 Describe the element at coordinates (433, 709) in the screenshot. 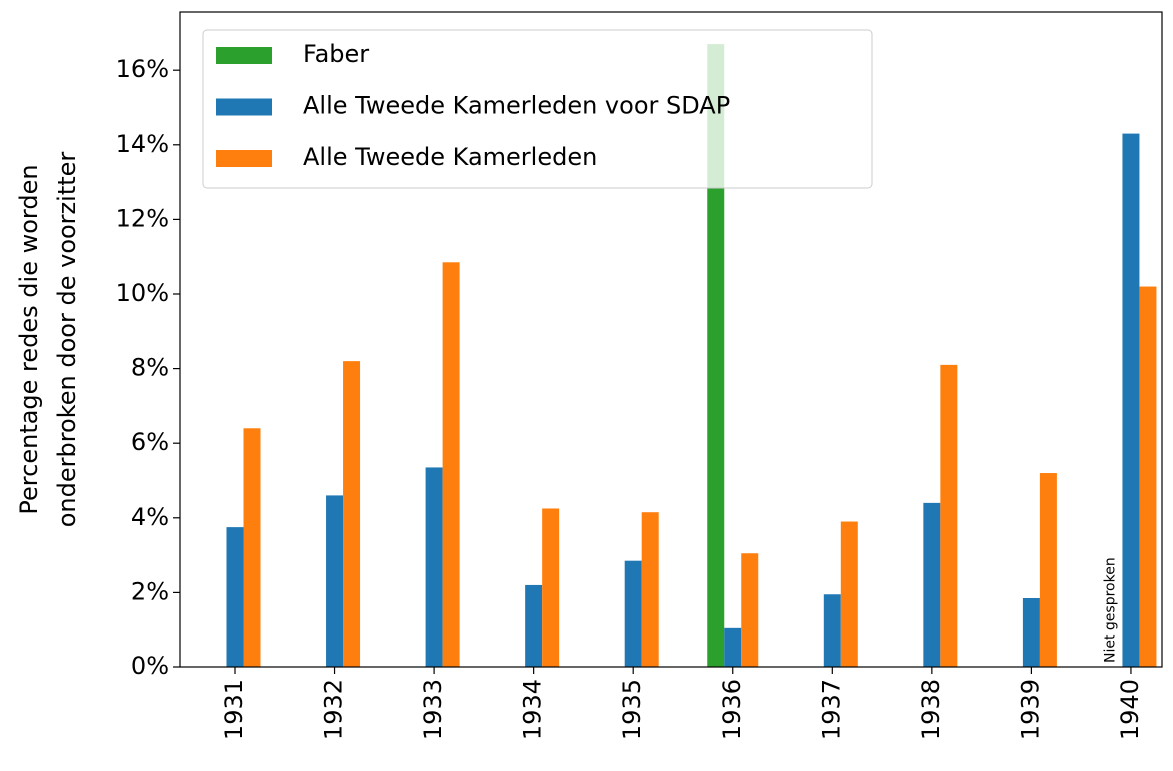

I see `x-tick-label: 1933` at that location.